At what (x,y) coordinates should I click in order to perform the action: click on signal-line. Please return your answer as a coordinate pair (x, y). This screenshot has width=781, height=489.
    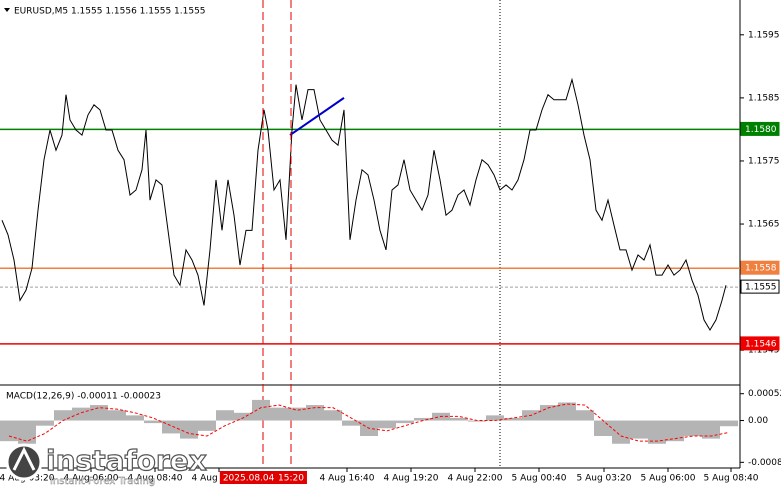
    Looking at the image, I should click on (369, 422).